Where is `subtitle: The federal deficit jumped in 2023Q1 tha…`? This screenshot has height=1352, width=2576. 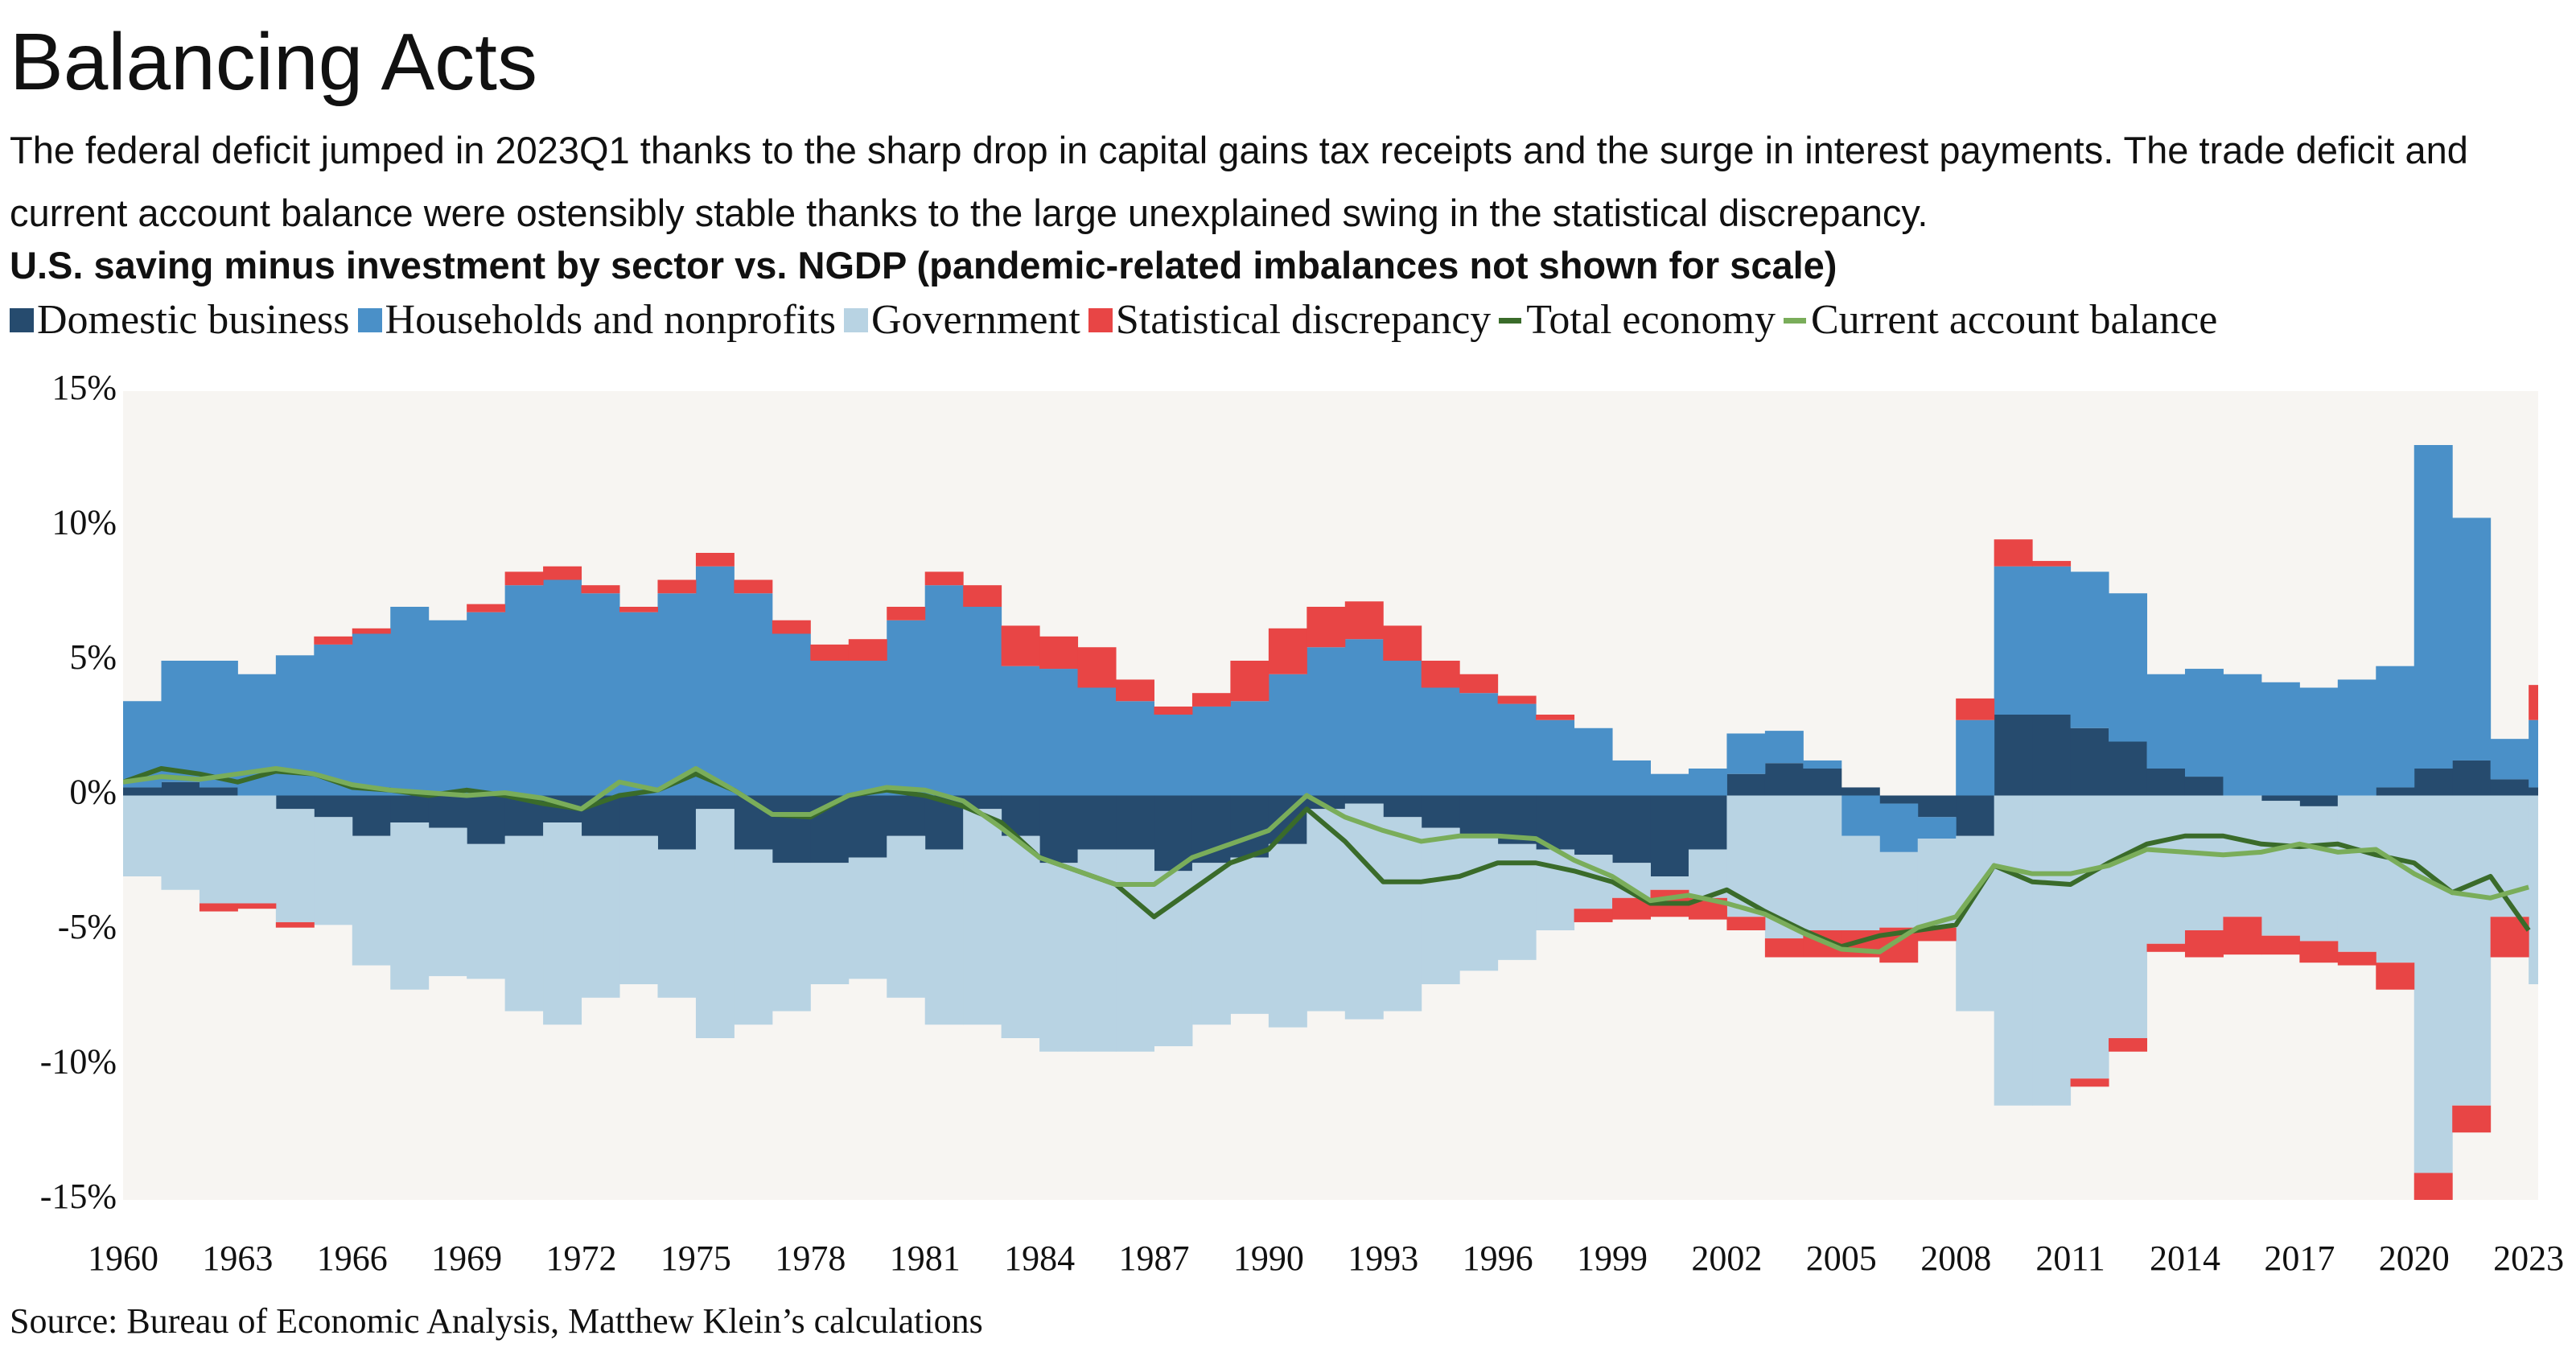 subtitle: The federal deficit jumped in 2023Q1 tha… is located at coordinates (1239, 181).